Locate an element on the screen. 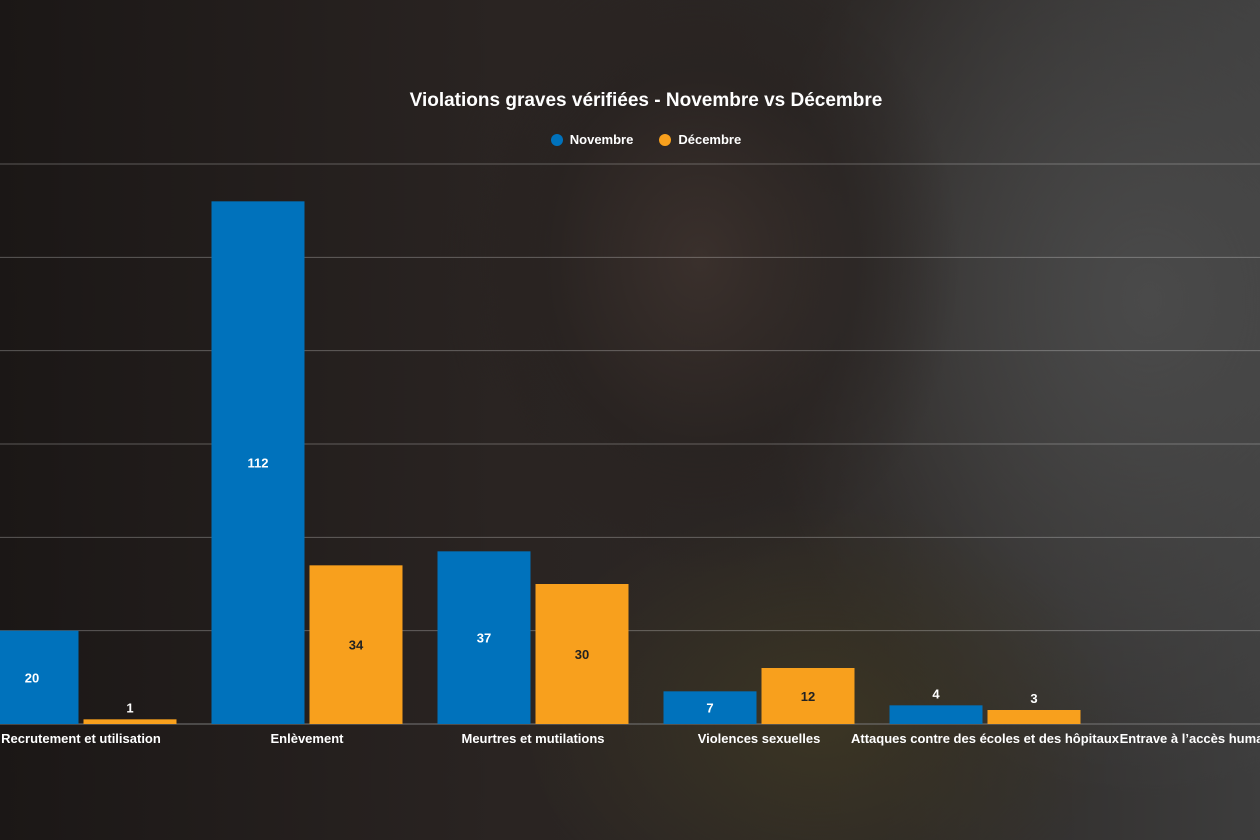  legend-label-novembre: Novembre is located at coordinates (601, 139).